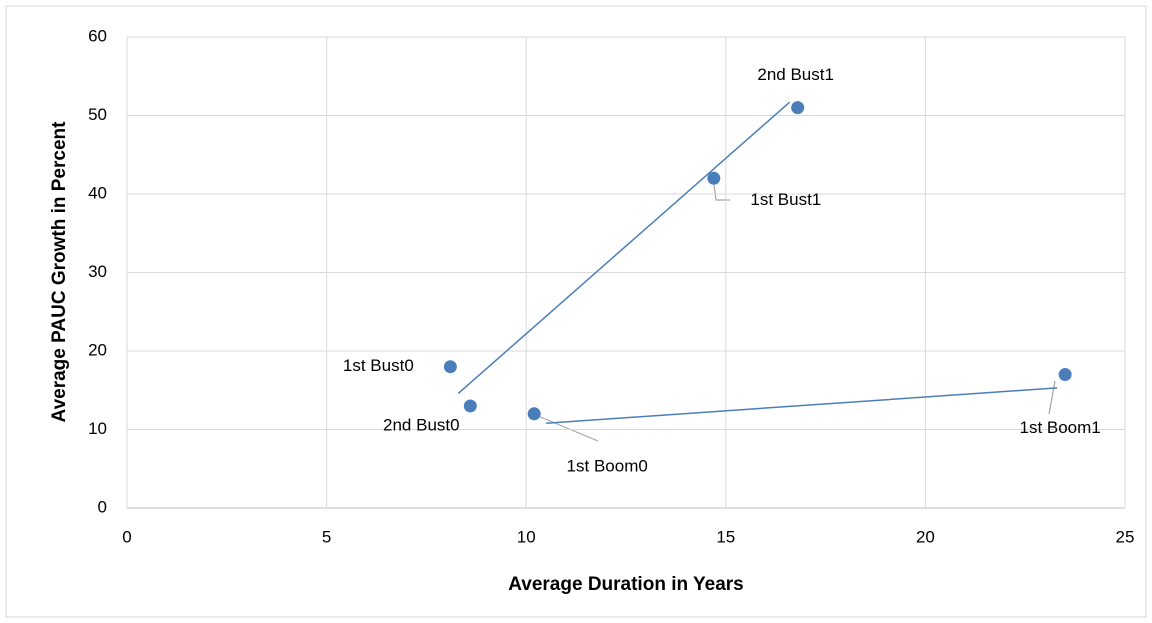  I want to click on data-label: 1st Boom1, so click(1059, 427).